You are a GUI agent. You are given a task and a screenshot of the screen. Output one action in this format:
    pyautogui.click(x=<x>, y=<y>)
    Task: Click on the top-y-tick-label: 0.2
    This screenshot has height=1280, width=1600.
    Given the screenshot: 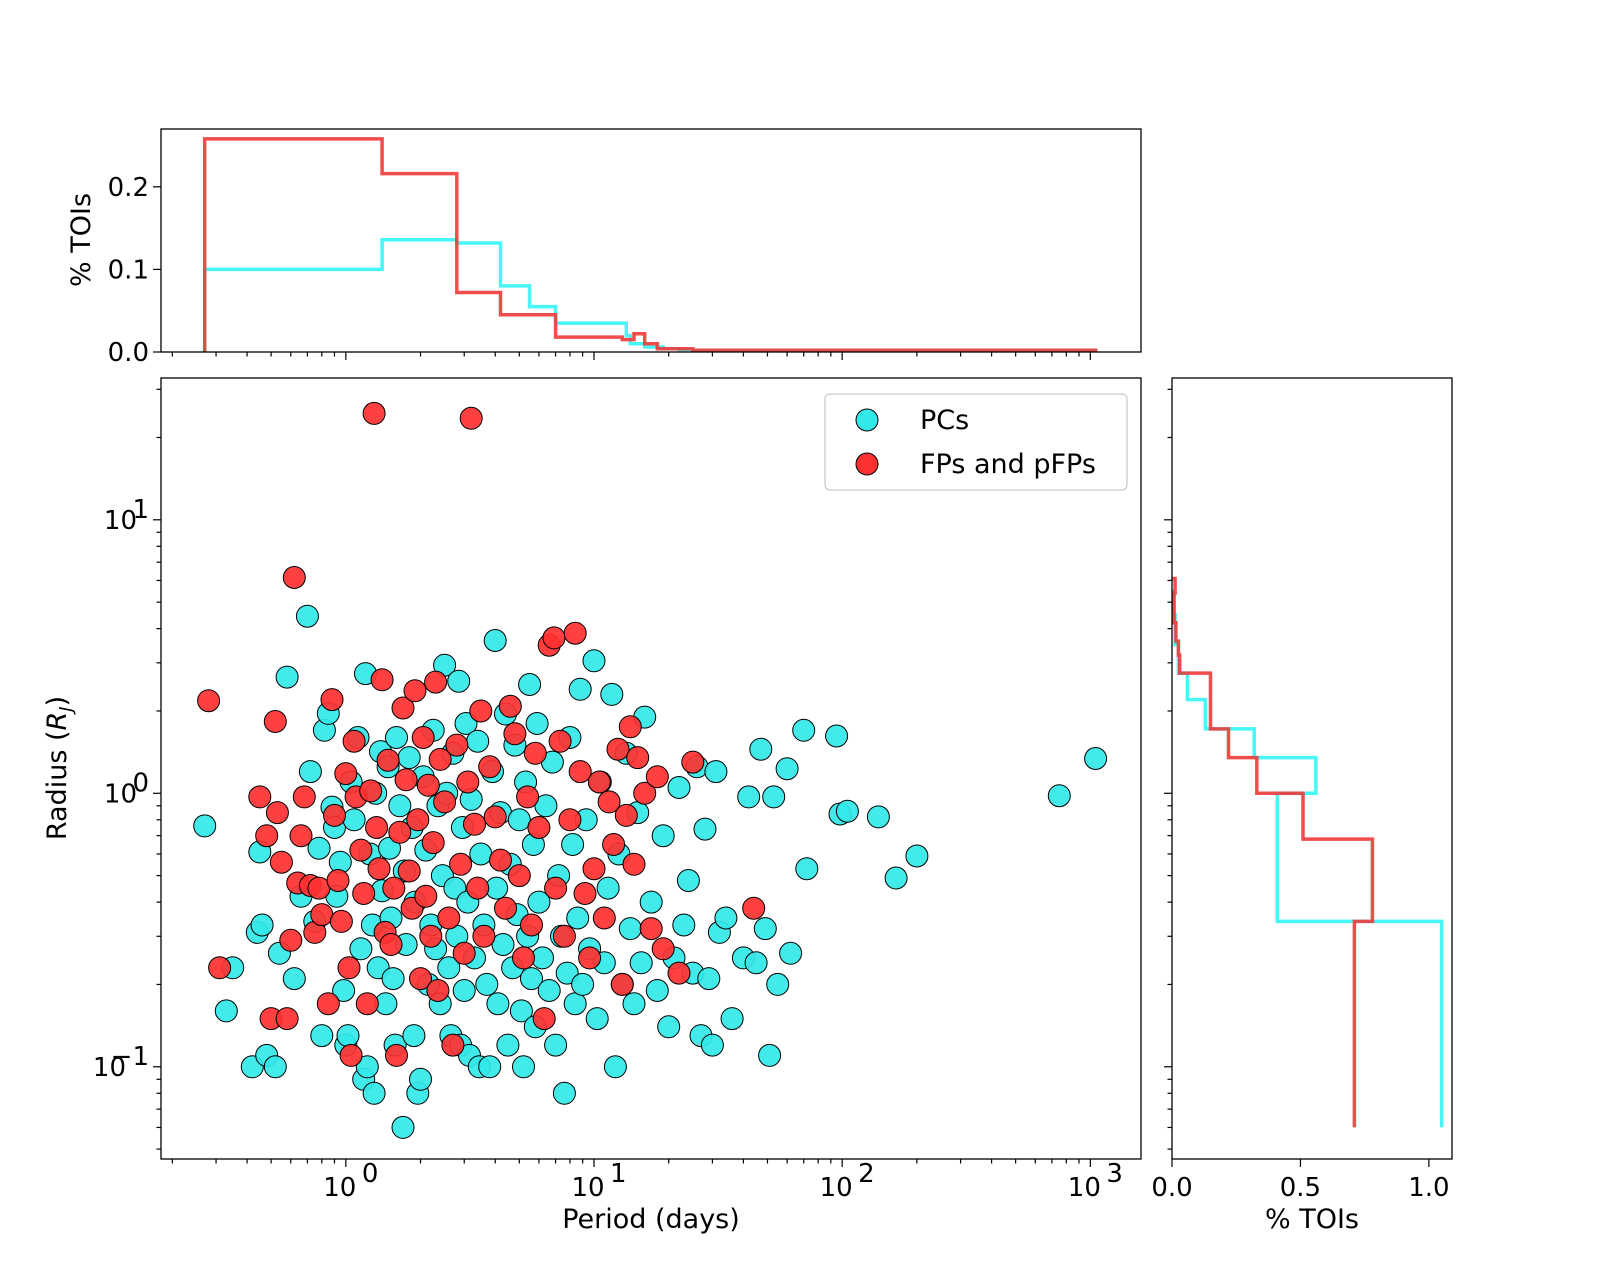 What is the action you would take?
    pyautogui.click(x=128, y=188)
    